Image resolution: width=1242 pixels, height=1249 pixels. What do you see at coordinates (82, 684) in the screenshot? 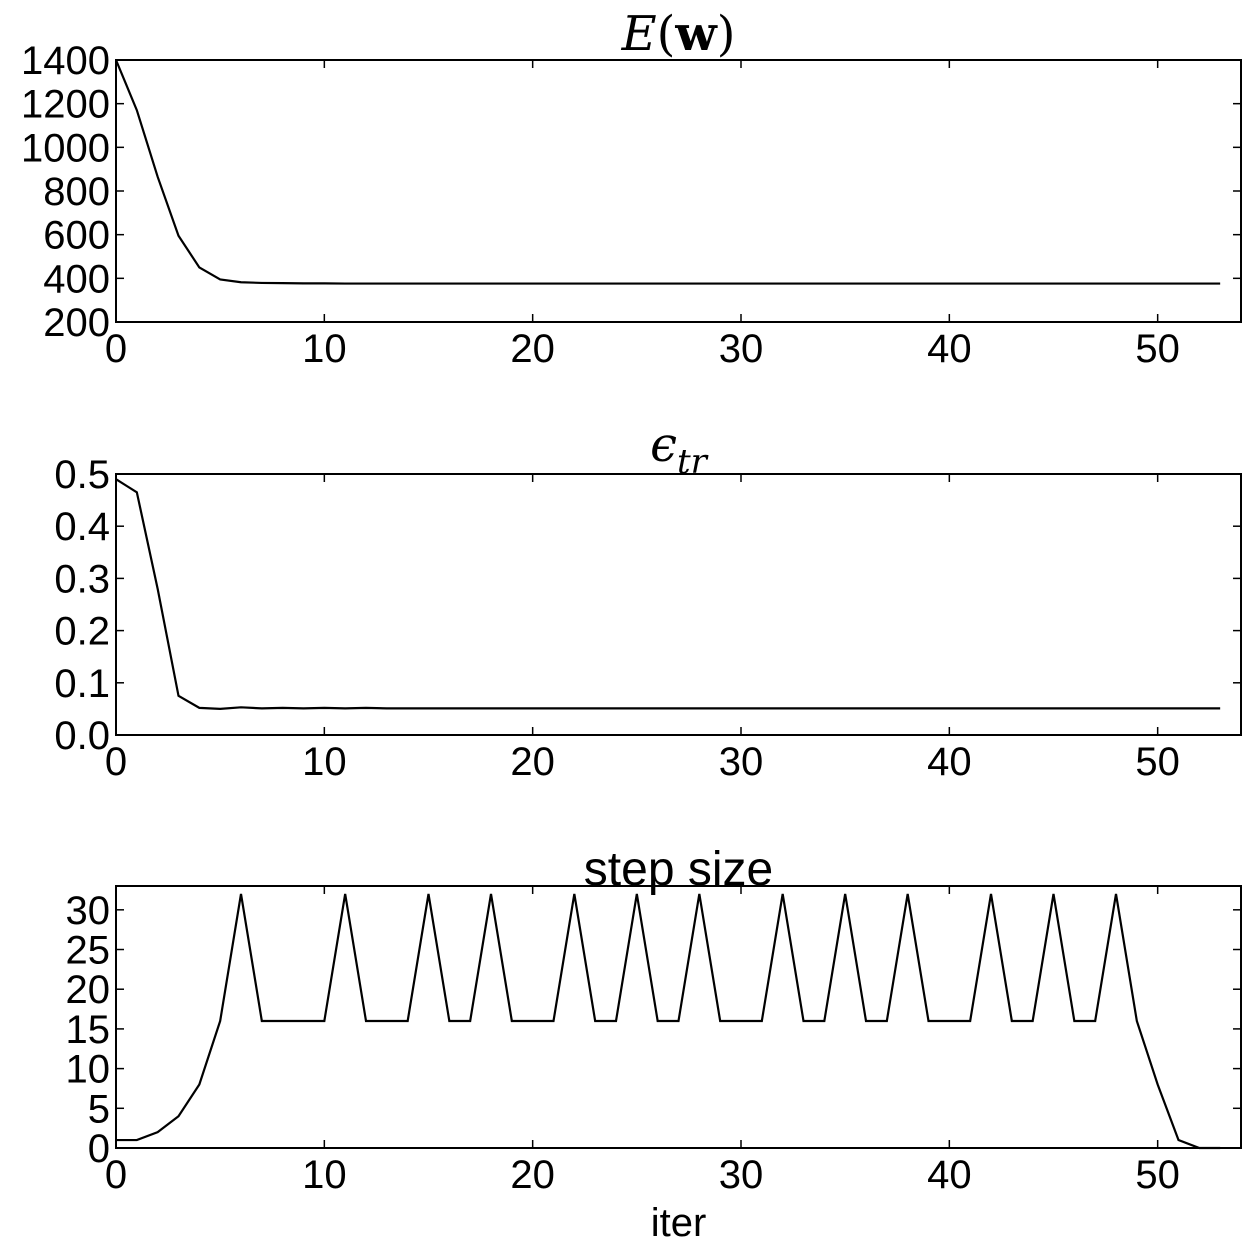
I see `y-tick-label: 0.1` at bounding box center [82, 684].